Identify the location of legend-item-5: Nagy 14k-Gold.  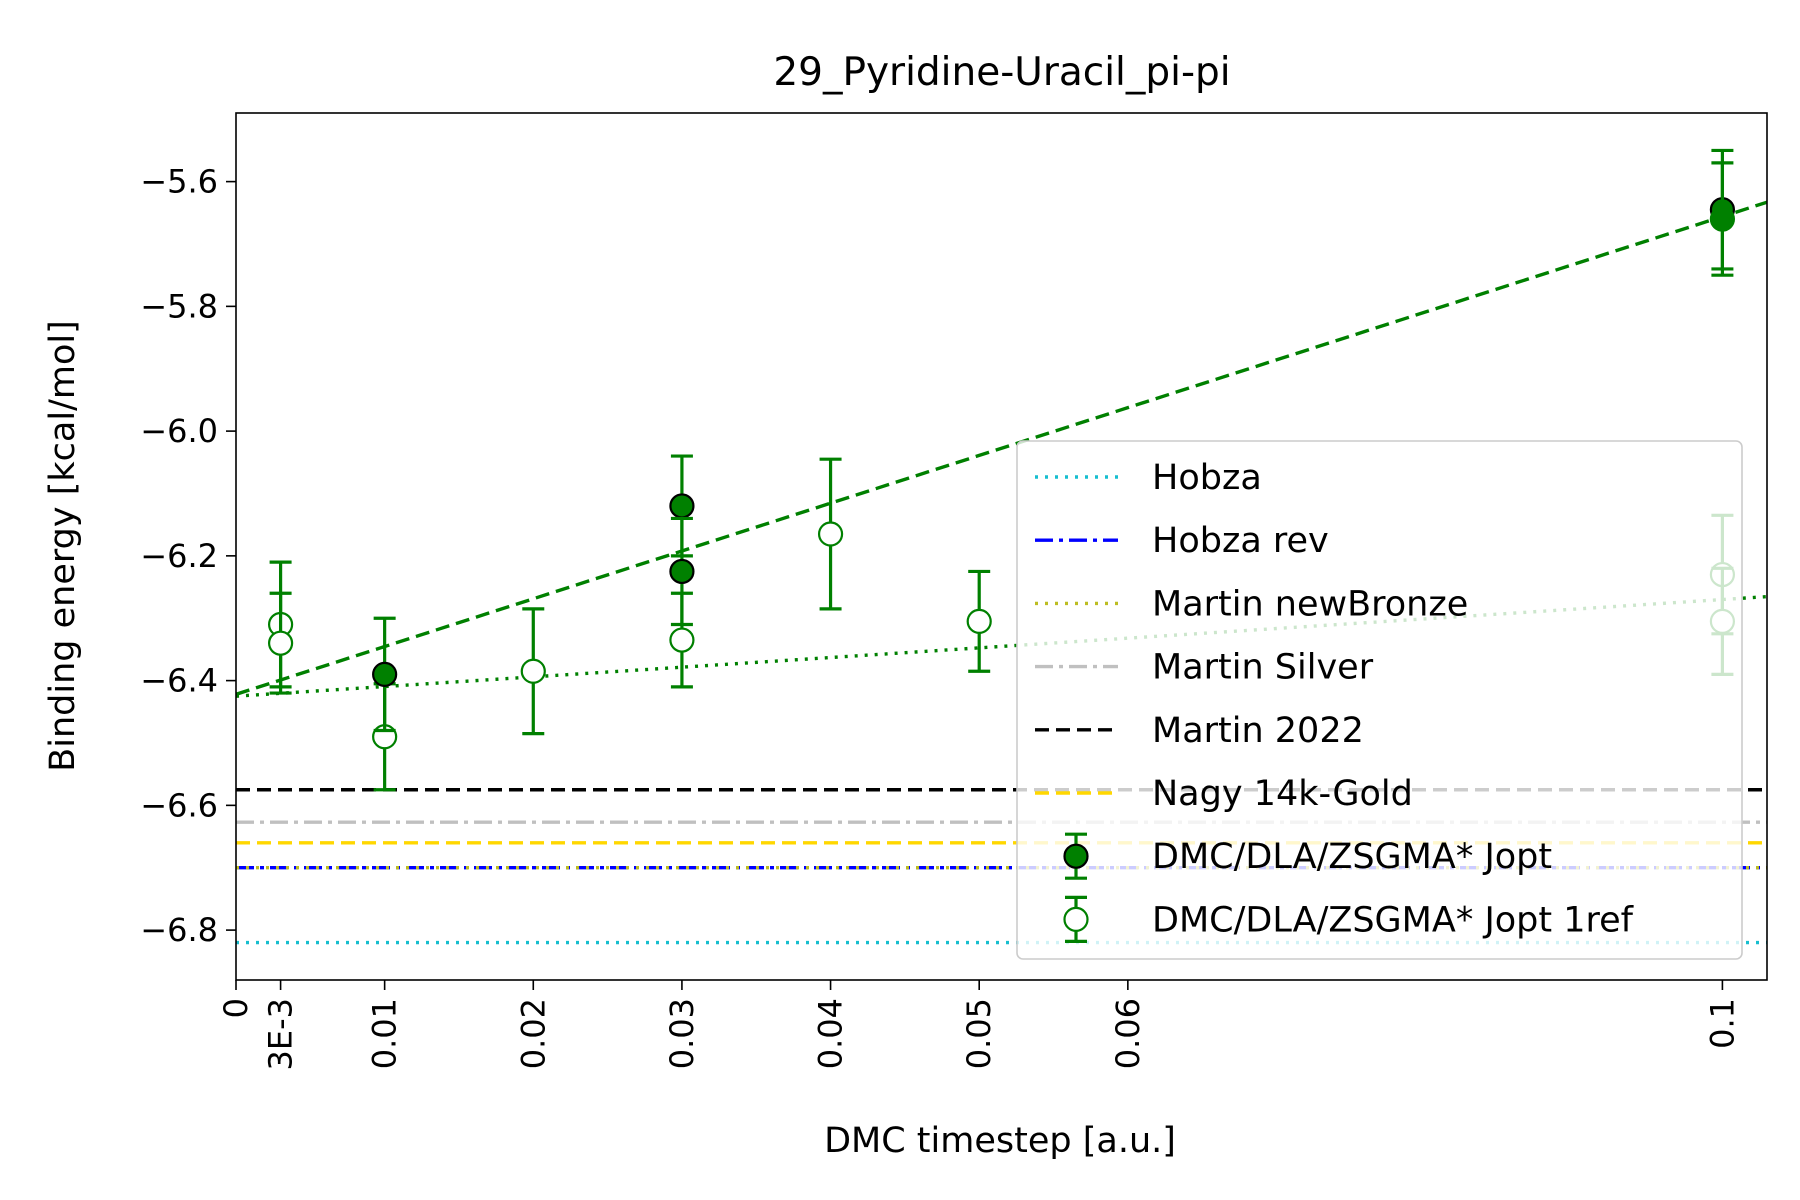
(1224, 794).